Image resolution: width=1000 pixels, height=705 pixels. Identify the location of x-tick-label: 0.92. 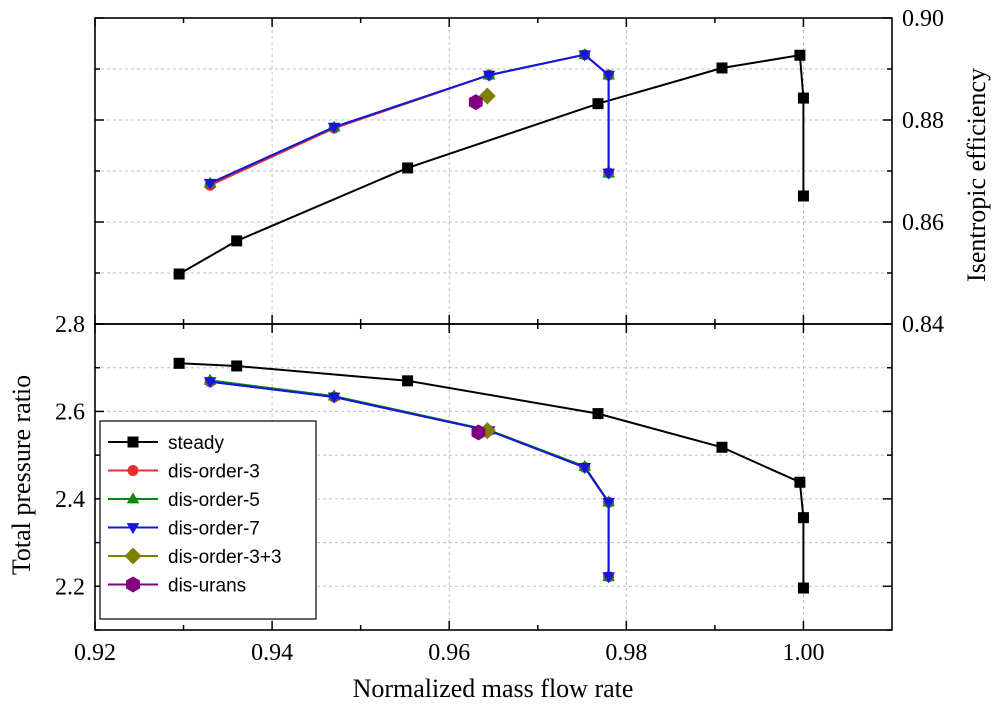
(95, 653).